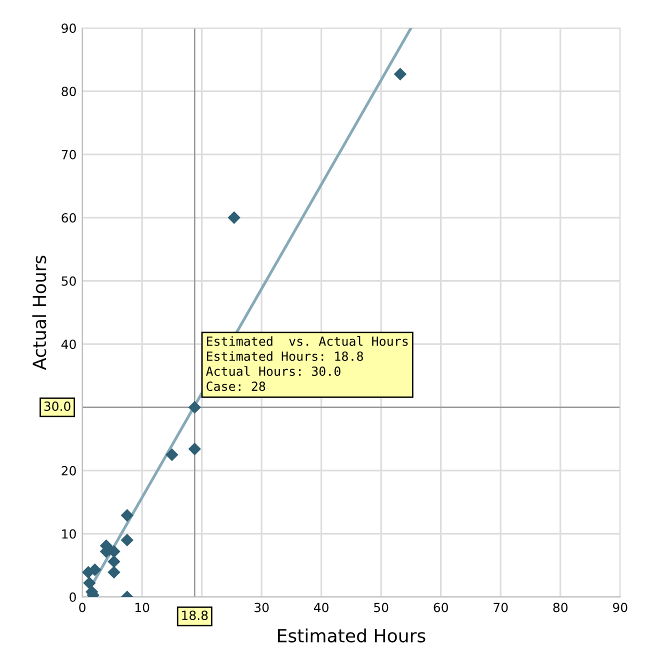  Describe the element at coordinates (261, 607) in the screenshot. I see `x-tick-label: 30` at that location.